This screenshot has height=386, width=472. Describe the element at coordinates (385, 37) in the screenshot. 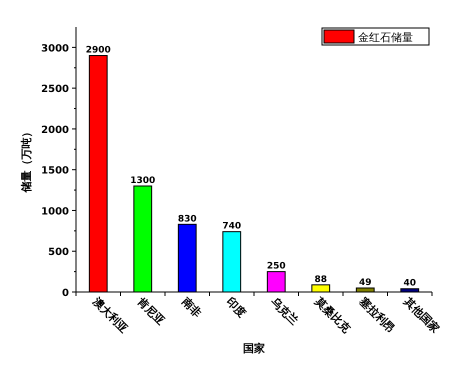

I see `legend-label: 金红石储量` at that location.